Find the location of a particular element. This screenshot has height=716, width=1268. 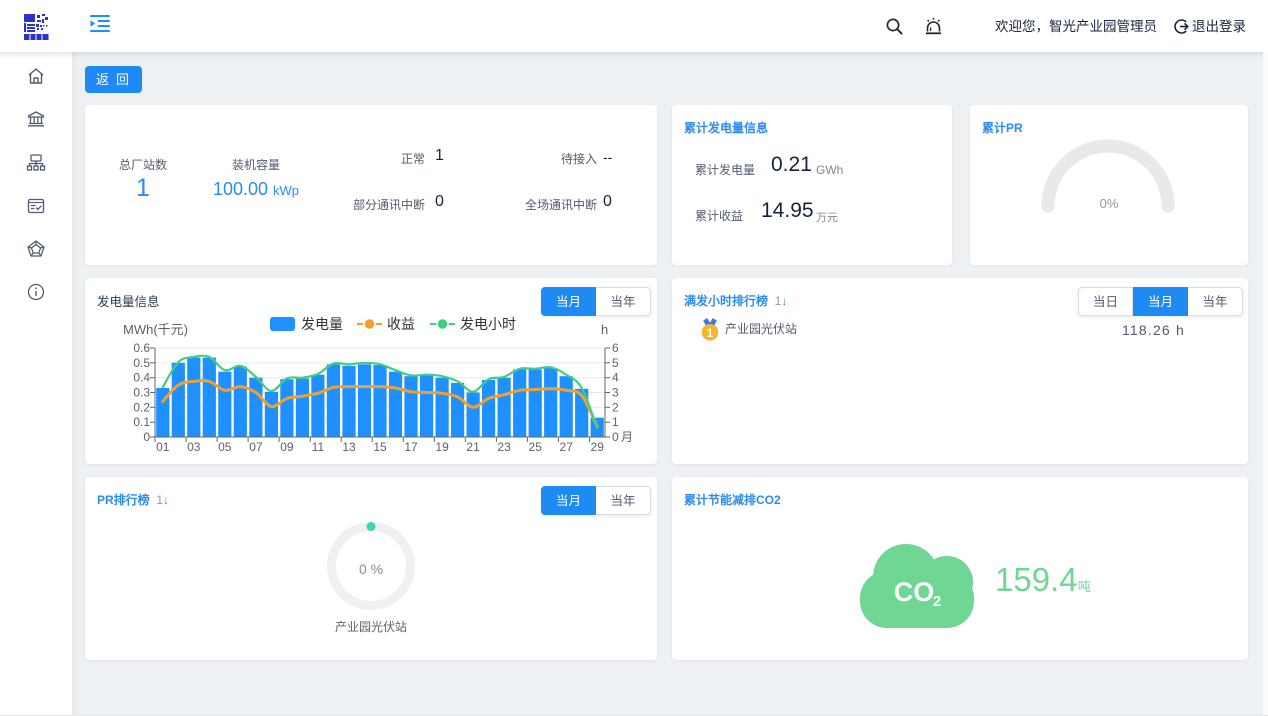

svg-text: 17 is located at coordinates (411, 447).